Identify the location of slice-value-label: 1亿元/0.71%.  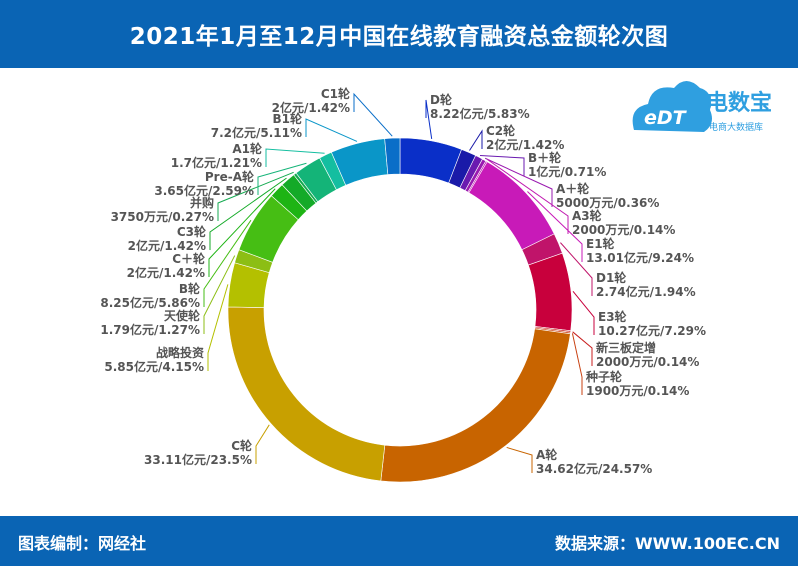
(567, 171).